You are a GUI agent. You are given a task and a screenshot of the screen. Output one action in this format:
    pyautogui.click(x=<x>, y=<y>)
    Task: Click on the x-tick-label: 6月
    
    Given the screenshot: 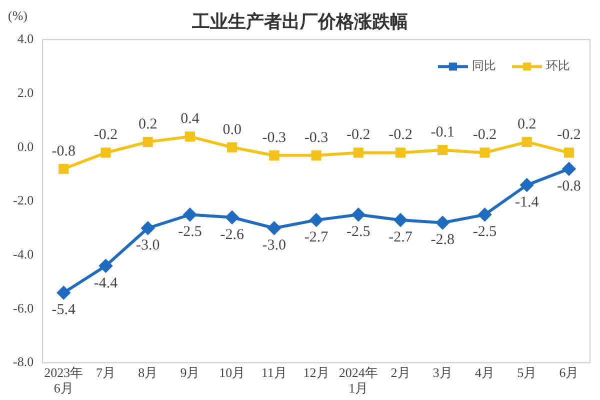 What is the action you would take?
    pyautogui.click(x=569, y=372)
    